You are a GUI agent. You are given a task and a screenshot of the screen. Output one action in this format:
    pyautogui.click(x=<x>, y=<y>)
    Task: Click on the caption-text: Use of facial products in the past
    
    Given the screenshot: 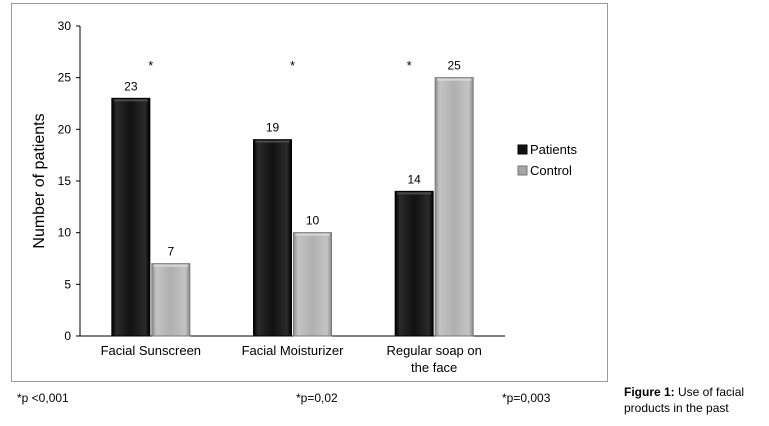 What is the action you would take?
    pyautogui.click(x=684, y=400)
    